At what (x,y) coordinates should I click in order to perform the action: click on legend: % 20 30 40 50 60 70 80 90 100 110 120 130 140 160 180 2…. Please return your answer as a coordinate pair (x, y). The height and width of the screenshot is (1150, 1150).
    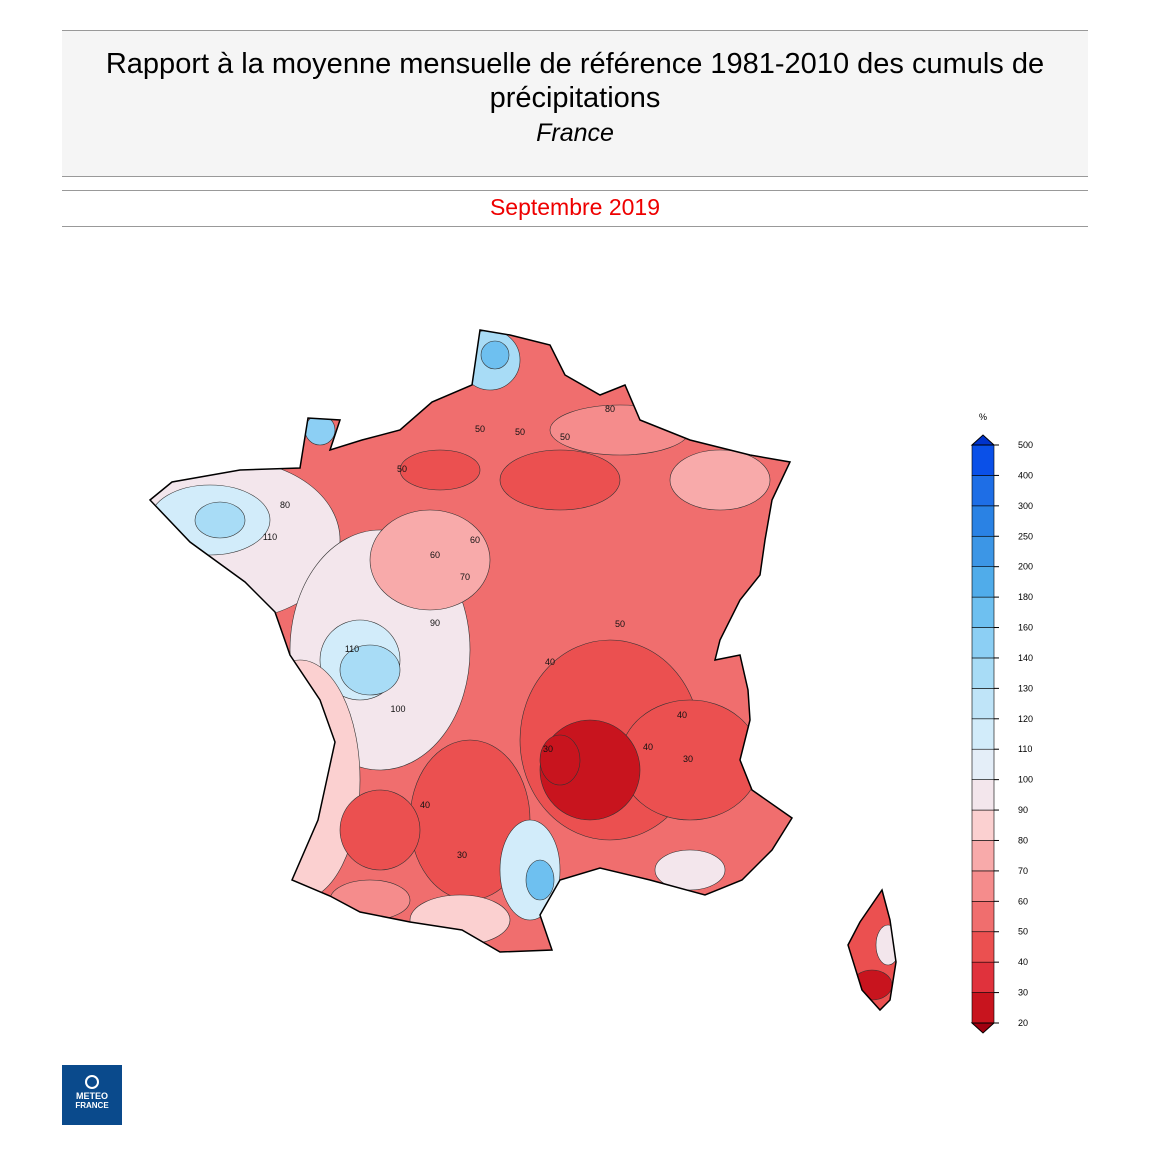
    Looking at the image, I should click on (1001, 723).